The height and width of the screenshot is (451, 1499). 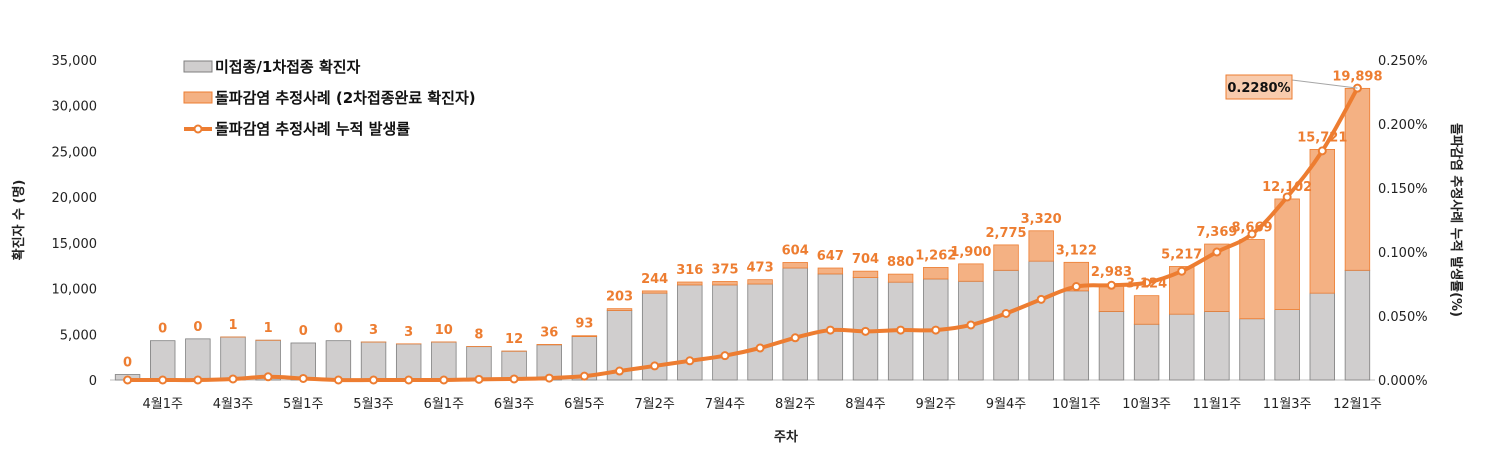 I want to click on y-tick-label: 0, so click(x=93, y=381).